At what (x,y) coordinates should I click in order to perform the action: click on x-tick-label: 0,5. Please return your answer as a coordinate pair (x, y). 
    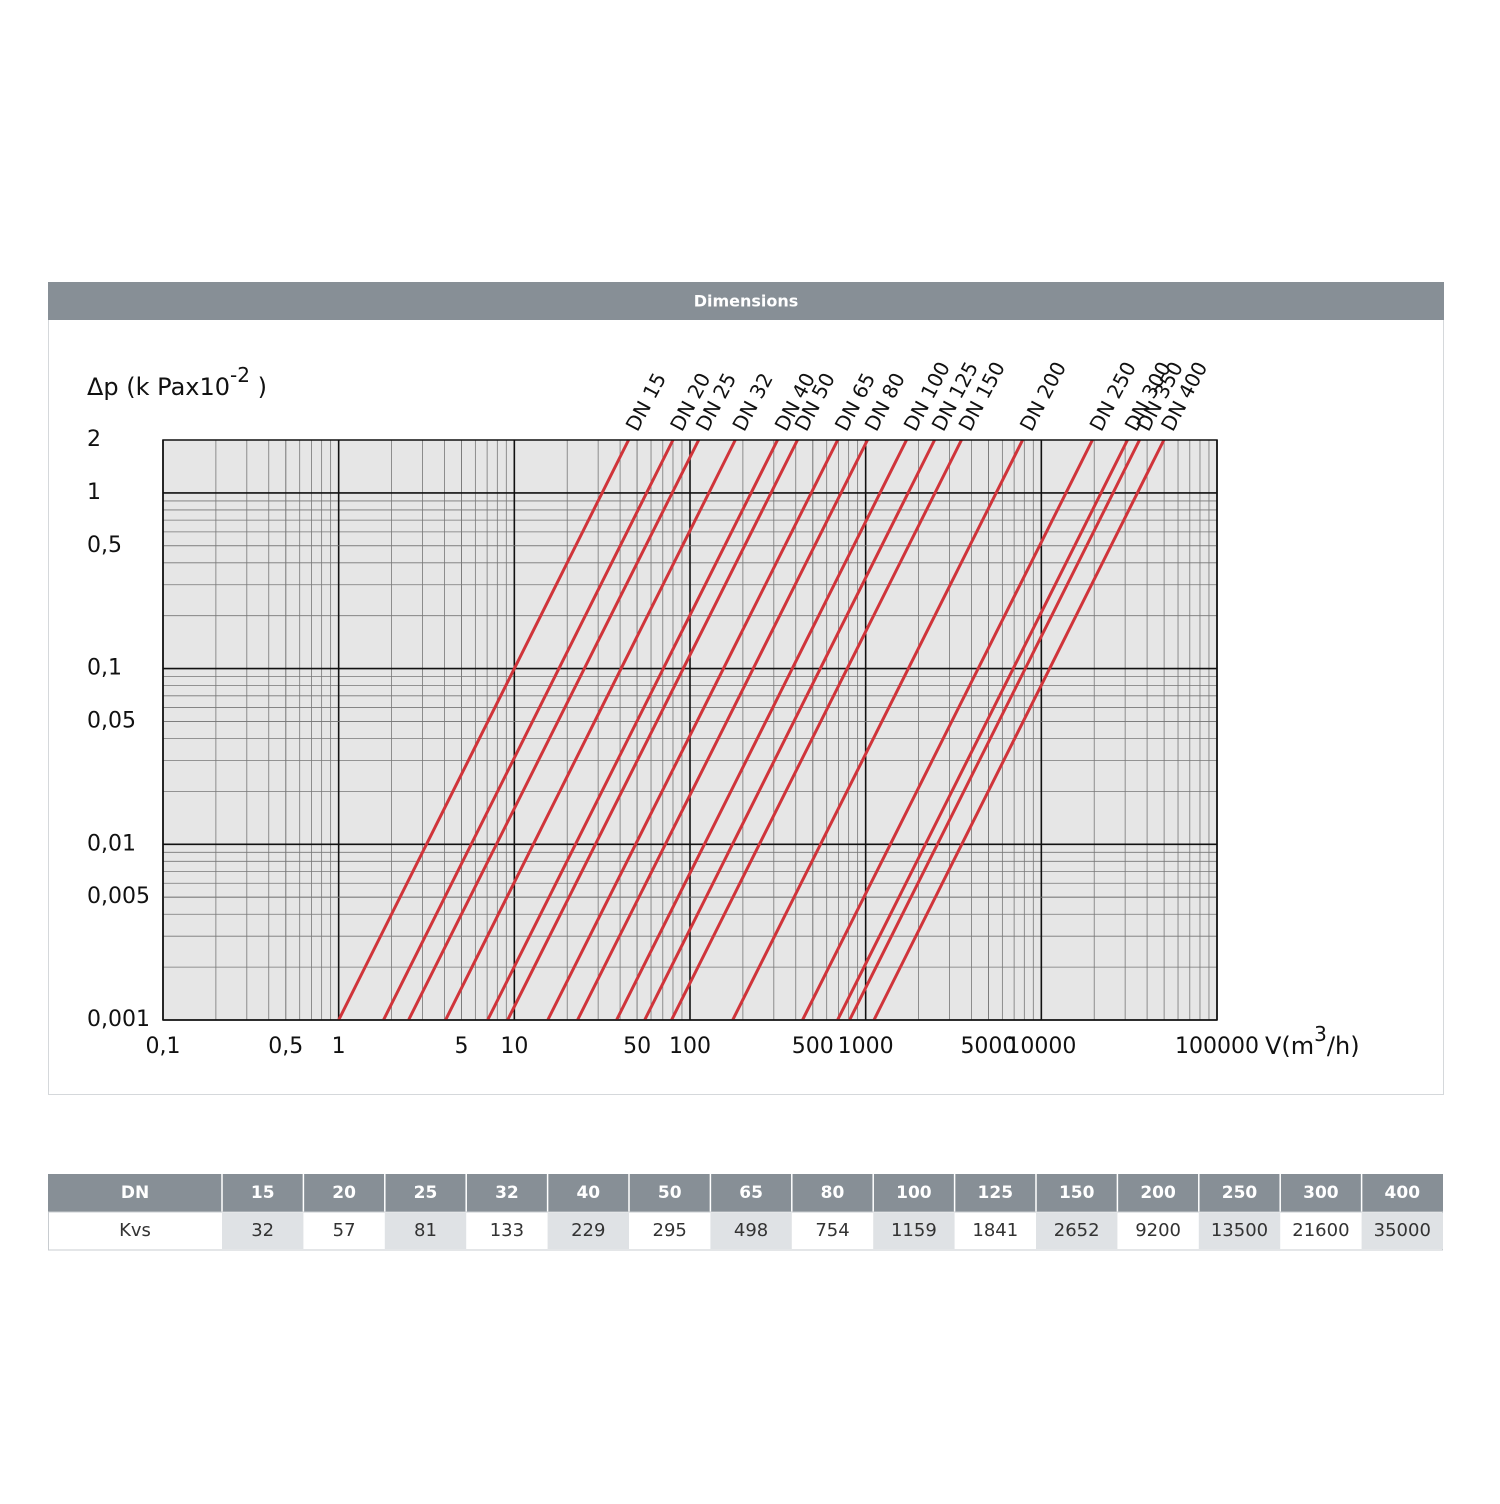
    Looking at the image, I should click on (285, 1046).